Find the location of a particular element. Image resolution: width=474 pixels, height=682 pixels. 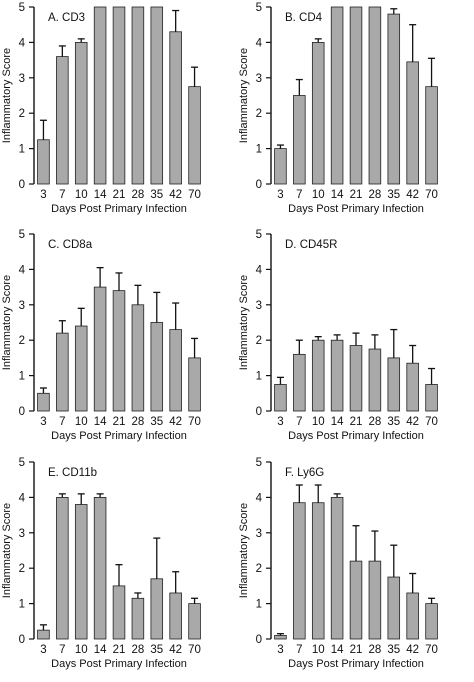

panel-title: B. CD4 is located at coordinates (304, 18).